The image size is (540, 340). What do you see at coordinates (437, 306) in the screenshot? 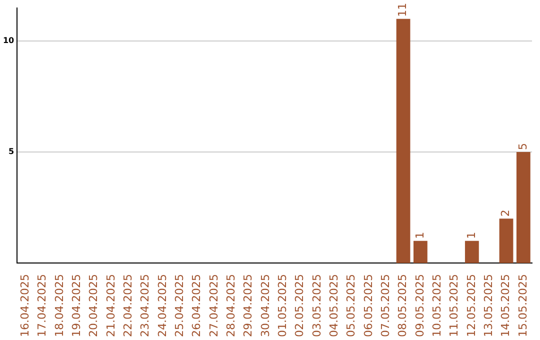
I see `x-tick-label: 10.05.2025` at bounding box center [437, 306].